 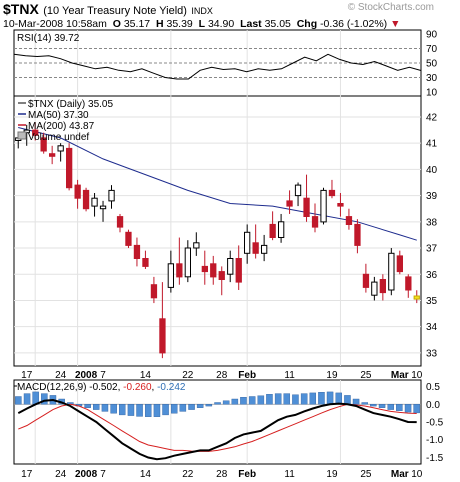 What do you see at coordinates (432, 301) in the screenshot?
I see `price-tick-label: 35` at bounding box center [432, 301].